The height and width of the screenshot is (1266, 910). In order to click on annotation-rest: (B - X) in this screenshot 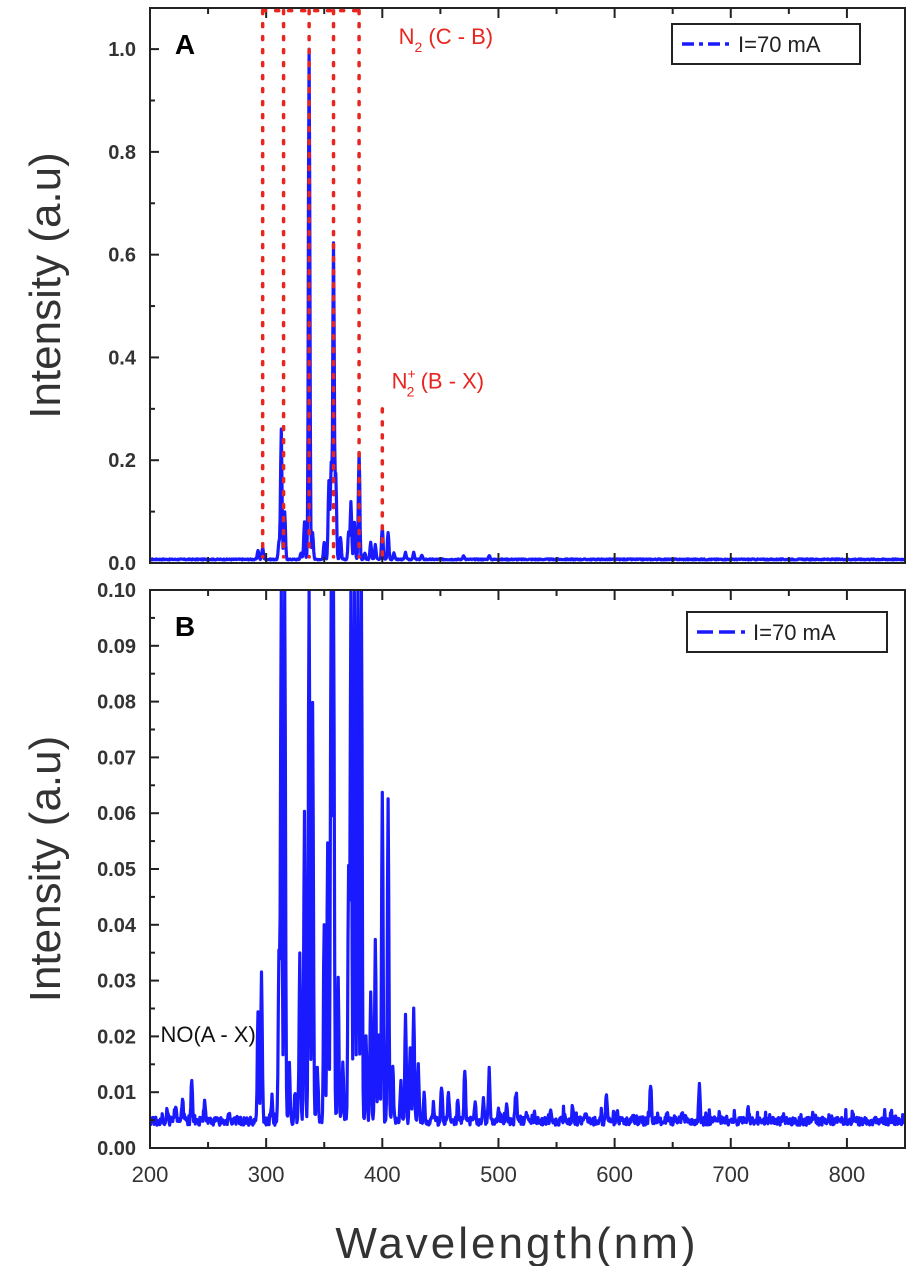, I will do `click(449, 380)`.